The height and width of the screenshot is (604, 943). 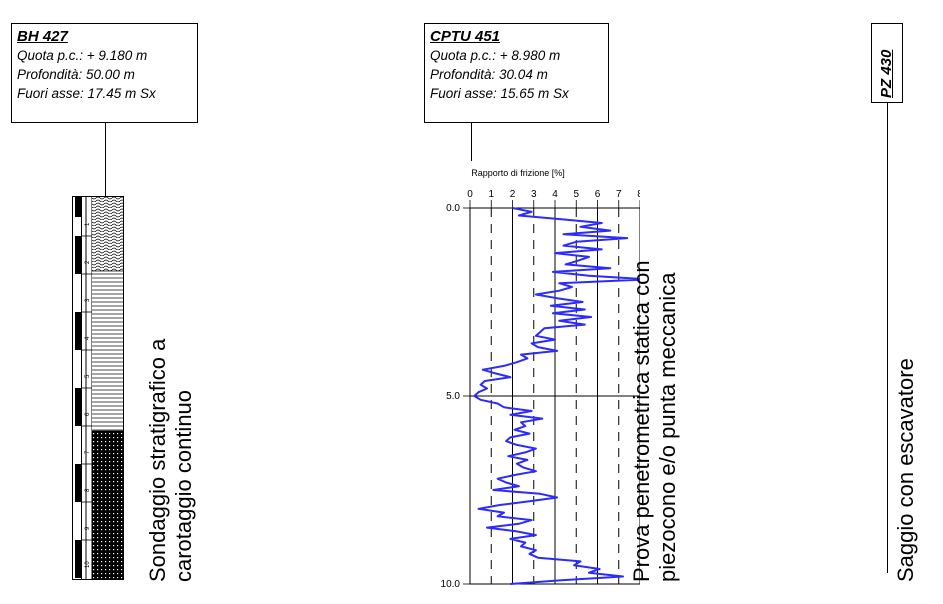 What do you see at coordinates (88, 414) in the screenshot?
I see `bh-depth-mark: 6` at bounding box center [88, 414].